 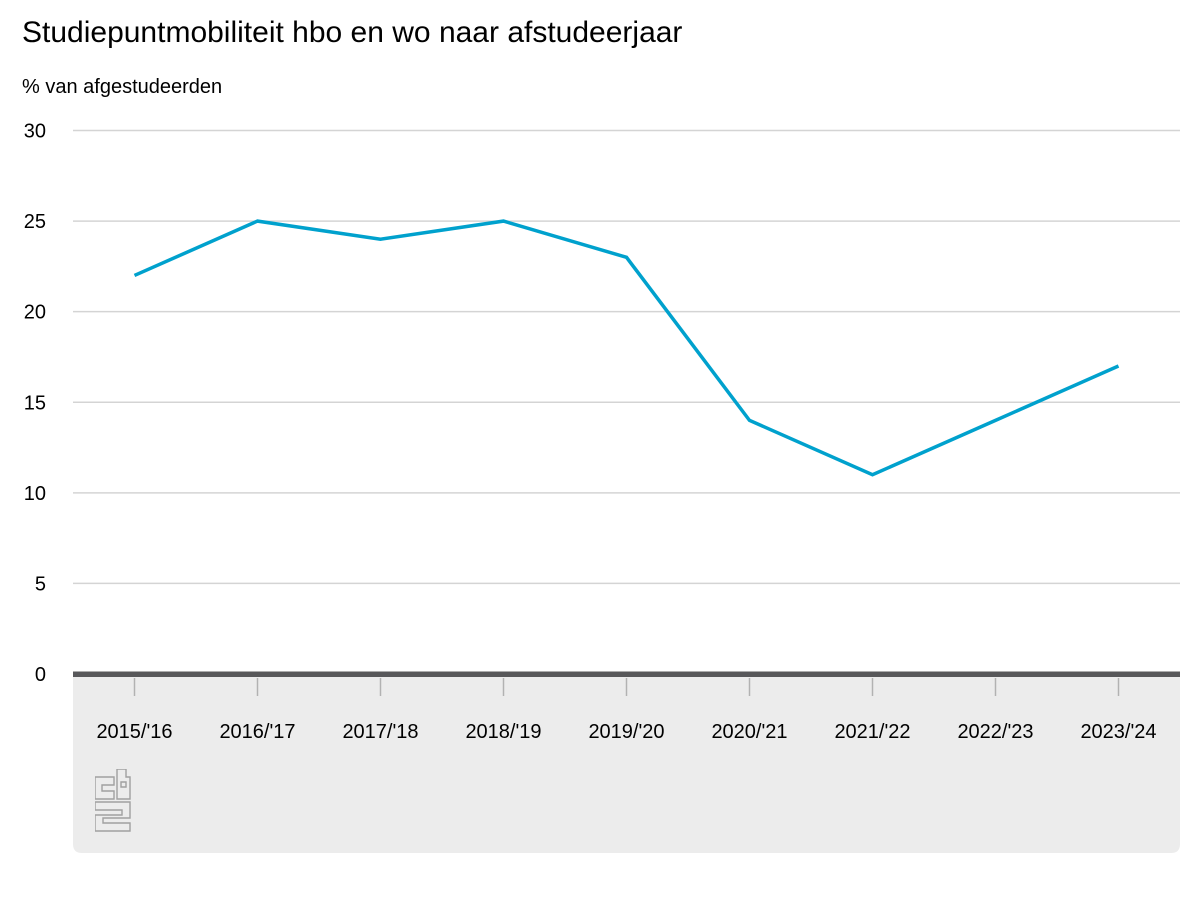 I want to click on x-axis-label: 2018/'19, so click(x=503, y=732).